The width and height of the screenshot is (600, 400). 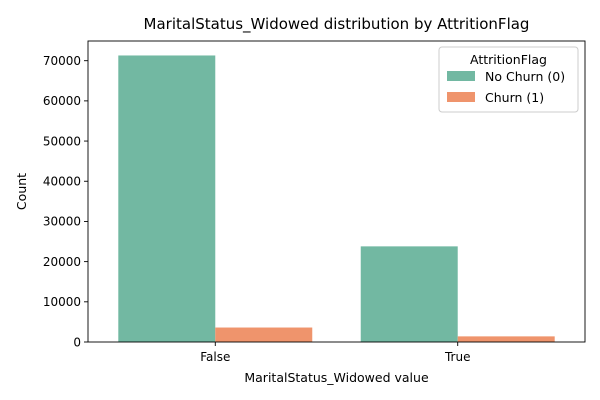 What do you see at coordinates (215, 357) in the screenshot?
I see `x-tick-label: False` at bounding box center [215, 357].